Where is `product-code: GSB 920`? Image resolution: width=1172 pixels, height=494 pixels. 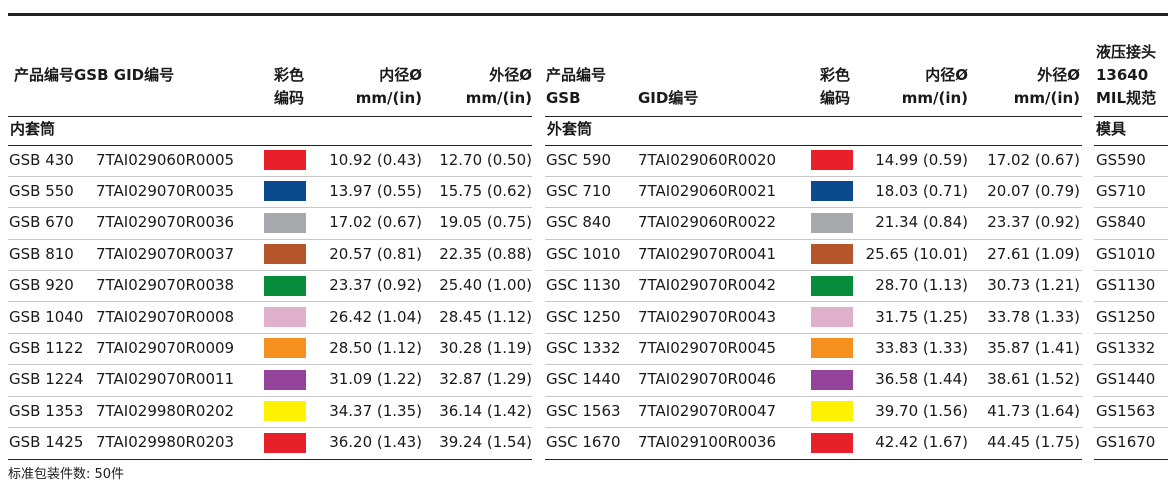
product-code: GSB 920 is located at coordinates (41, 285).